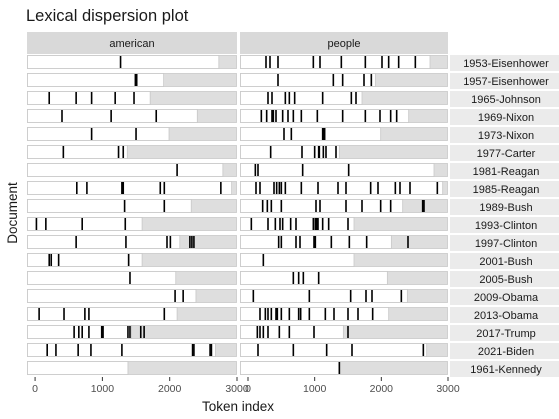 The height and width of the screenshot is (419, 559). What do you see at coordinates (506, 82) in the screenshot?
I see `doc-label-1957-eisenhower: 1957-Eisenhower` at bounding box center [506, 82].